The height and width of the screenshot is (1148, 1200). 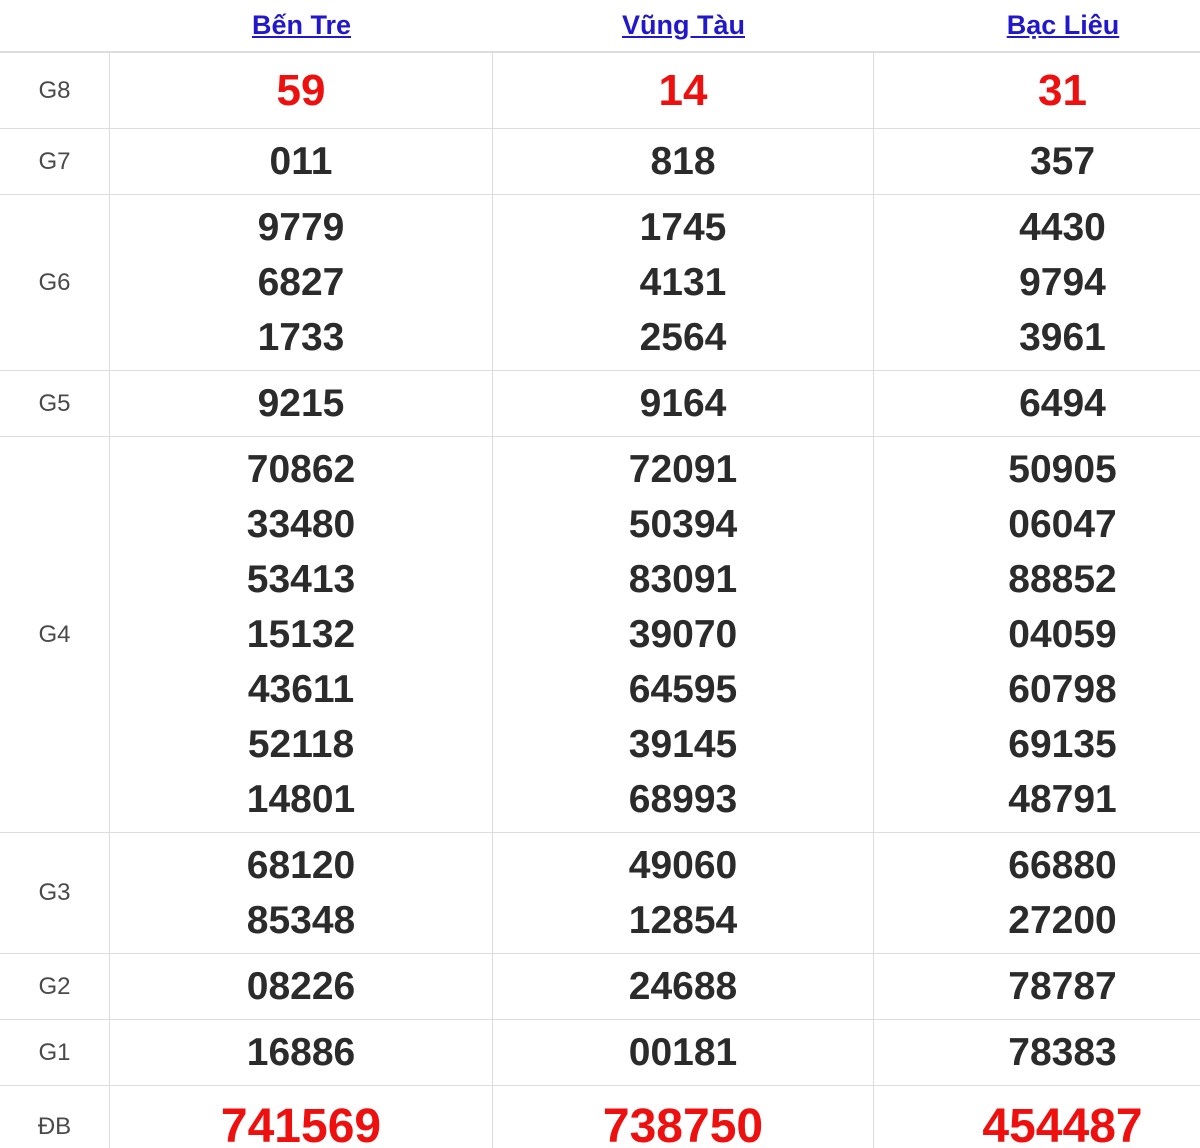 I want to click on prize-number: 72091, so click(x=683, y=469).